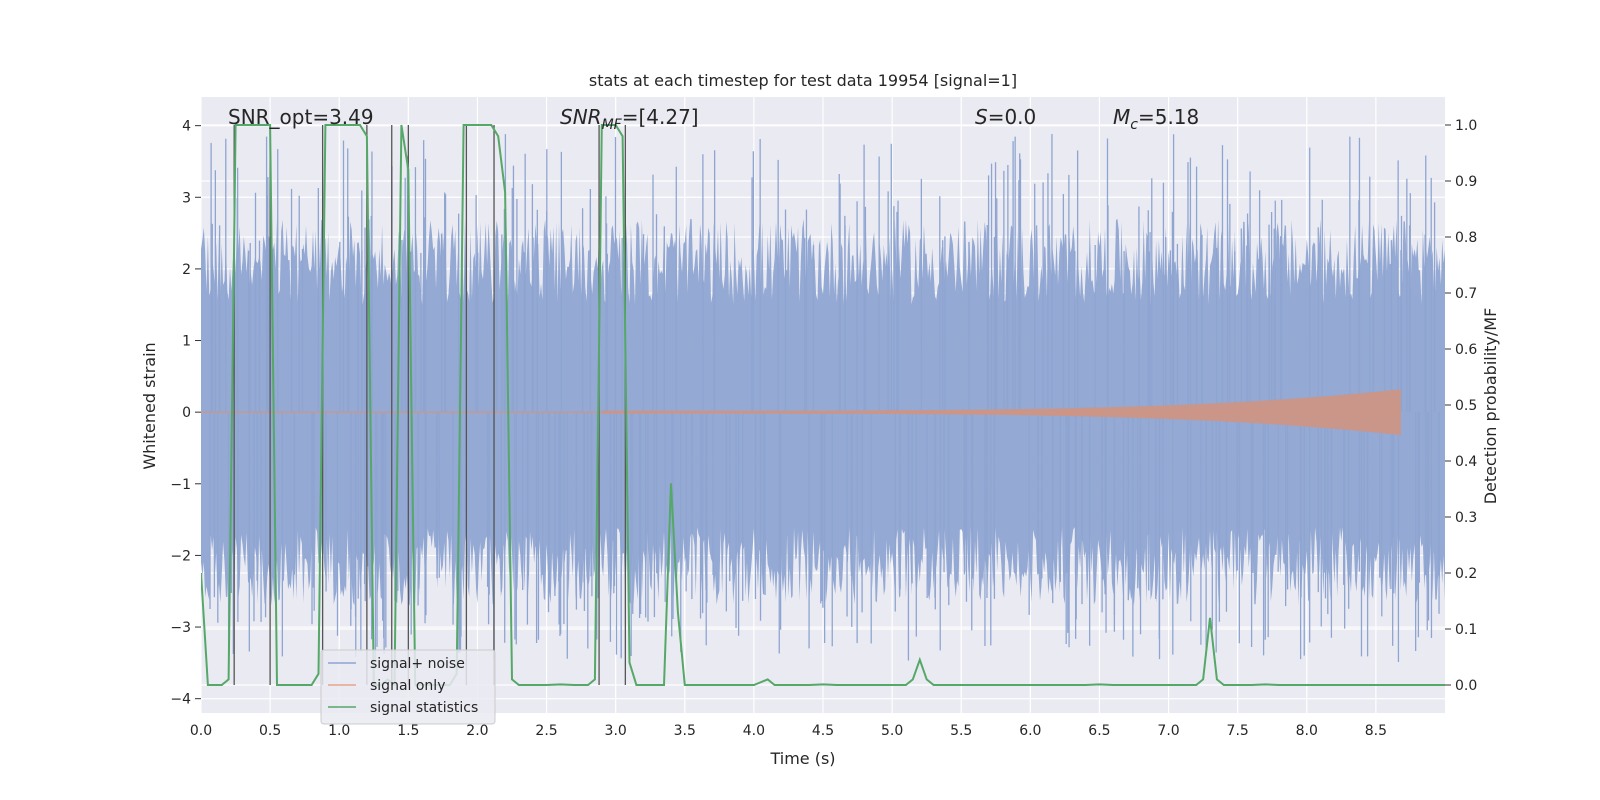 The image size is (1600, 800). What do you see at coordinates (408, 731) in the screenshot?
I see `x-tick-label: 1.5` at bounding box center [408, 731].